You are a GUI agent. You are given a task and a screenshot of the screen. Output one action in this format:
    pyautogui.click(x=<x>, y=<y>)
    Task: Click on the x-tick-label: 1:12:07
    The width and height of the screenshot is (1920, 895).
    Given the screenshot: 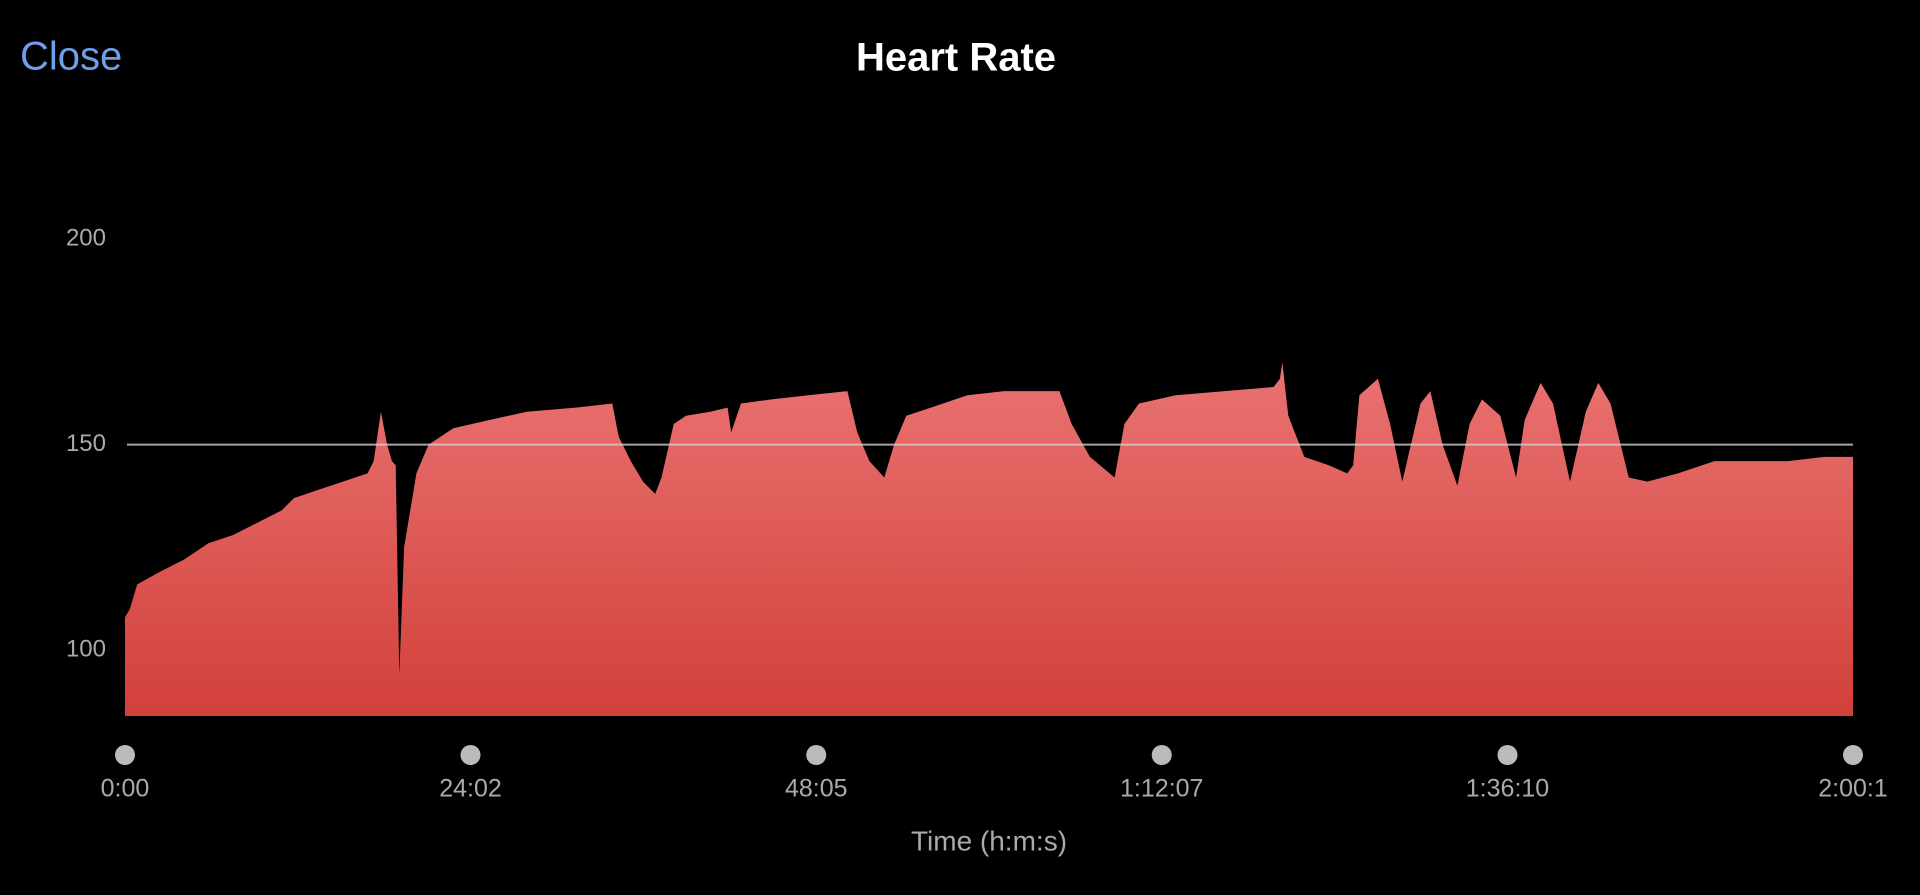 What is the action you would take?
    pyautogui.click(x=1161, y=789)
    